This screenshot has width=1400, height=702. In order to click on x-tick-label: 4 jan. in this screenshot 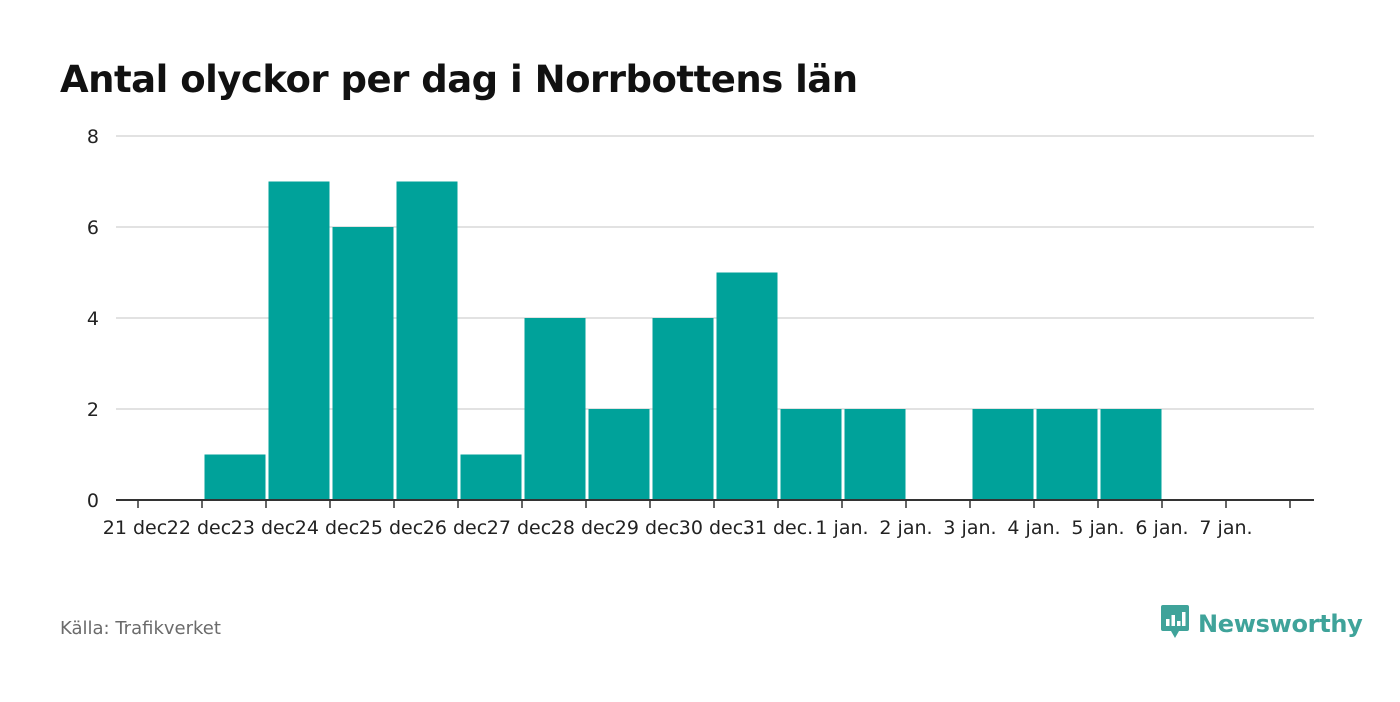, I will do `click(1033, 528)`.